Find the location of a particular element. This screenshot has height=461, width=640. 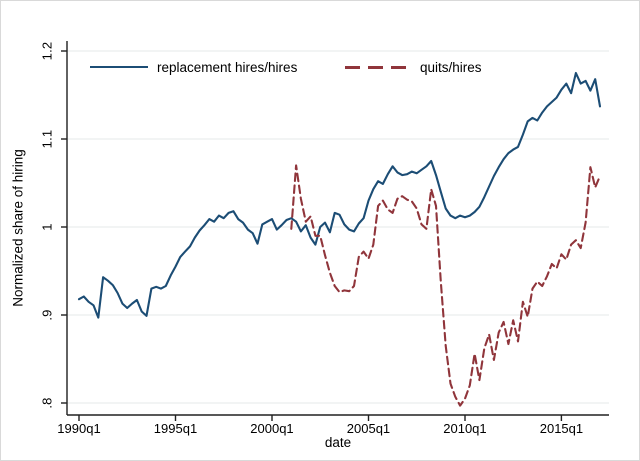

y-tick-label: .9 is located at coordinates (47, 315).